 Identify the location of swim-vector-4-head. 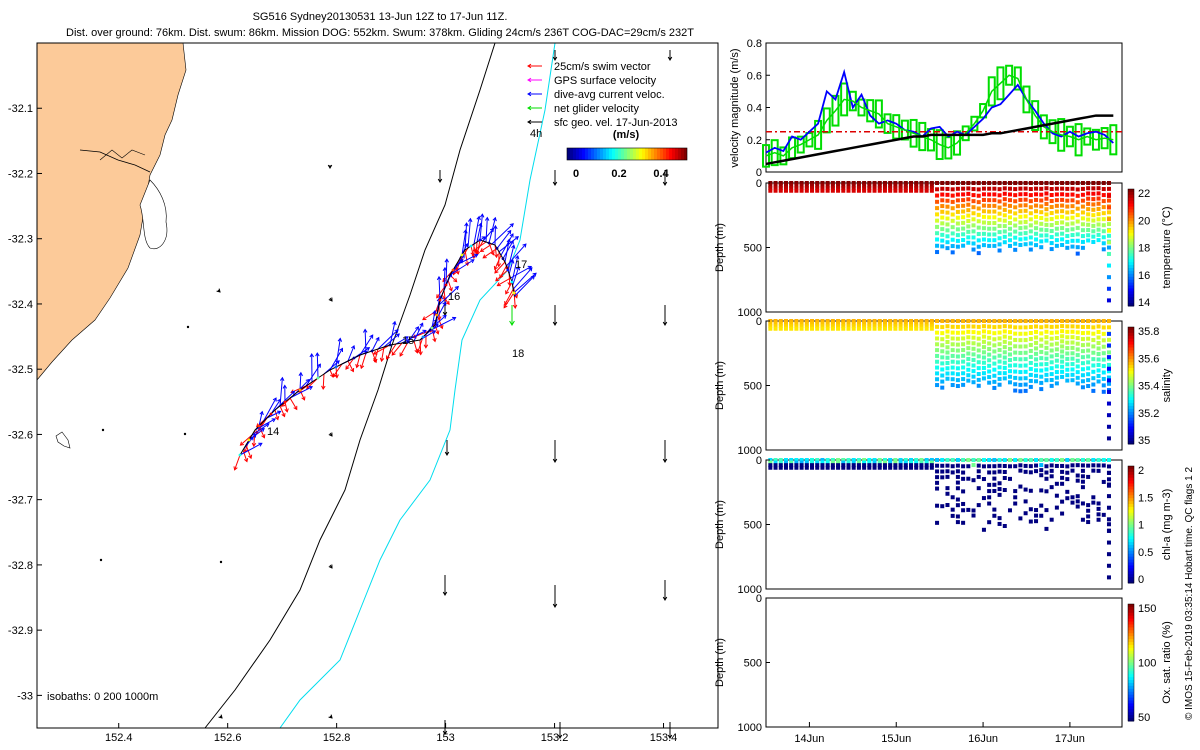
(241, 443).